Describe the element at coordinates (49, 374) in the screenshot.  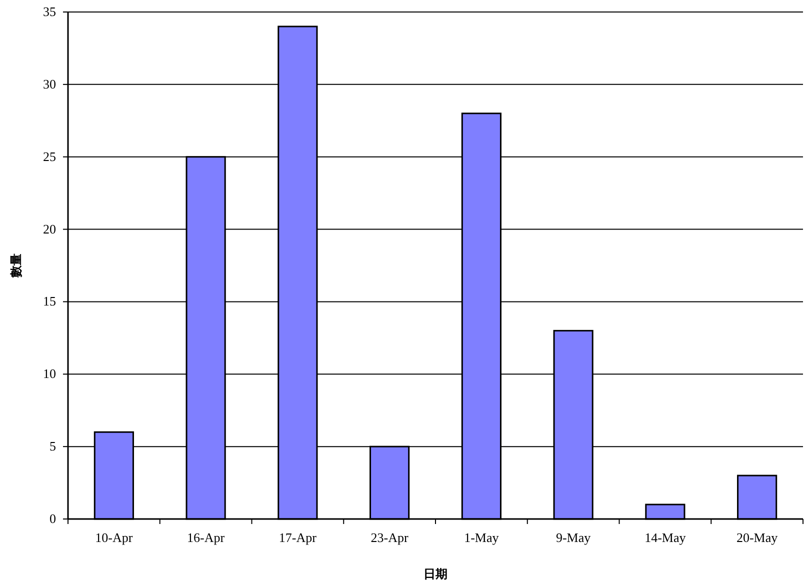
I see `y-tick-label: 10` at that location.